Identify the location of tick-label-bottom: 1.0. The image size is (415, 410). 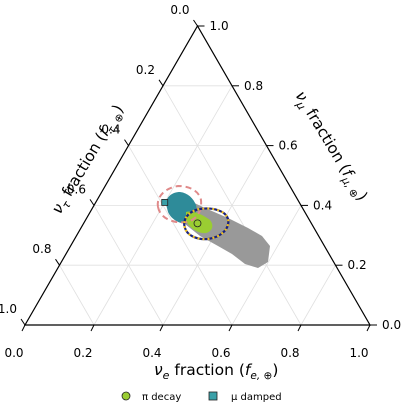
(358, 353).